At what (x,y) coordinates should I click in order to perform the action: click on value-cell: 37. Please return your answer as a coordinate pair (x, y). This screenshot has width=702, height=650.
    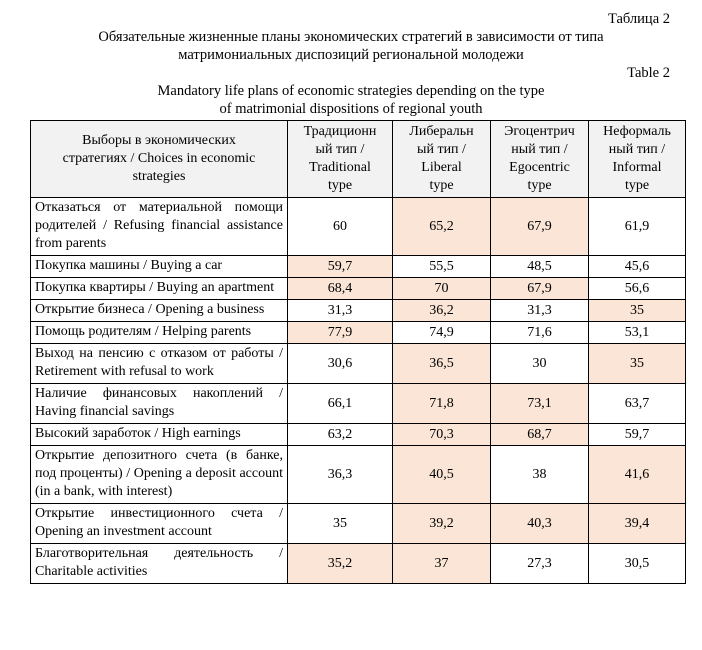
    Looking at the image, I should click on (441, 563).